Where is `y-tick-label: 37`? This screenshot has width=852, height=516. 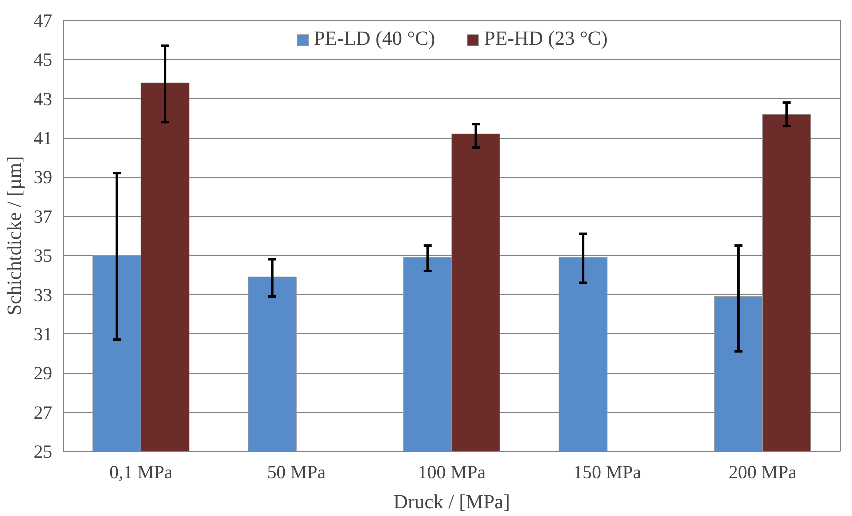 y-tick-label: 37 is located at coordinates (43, 217).